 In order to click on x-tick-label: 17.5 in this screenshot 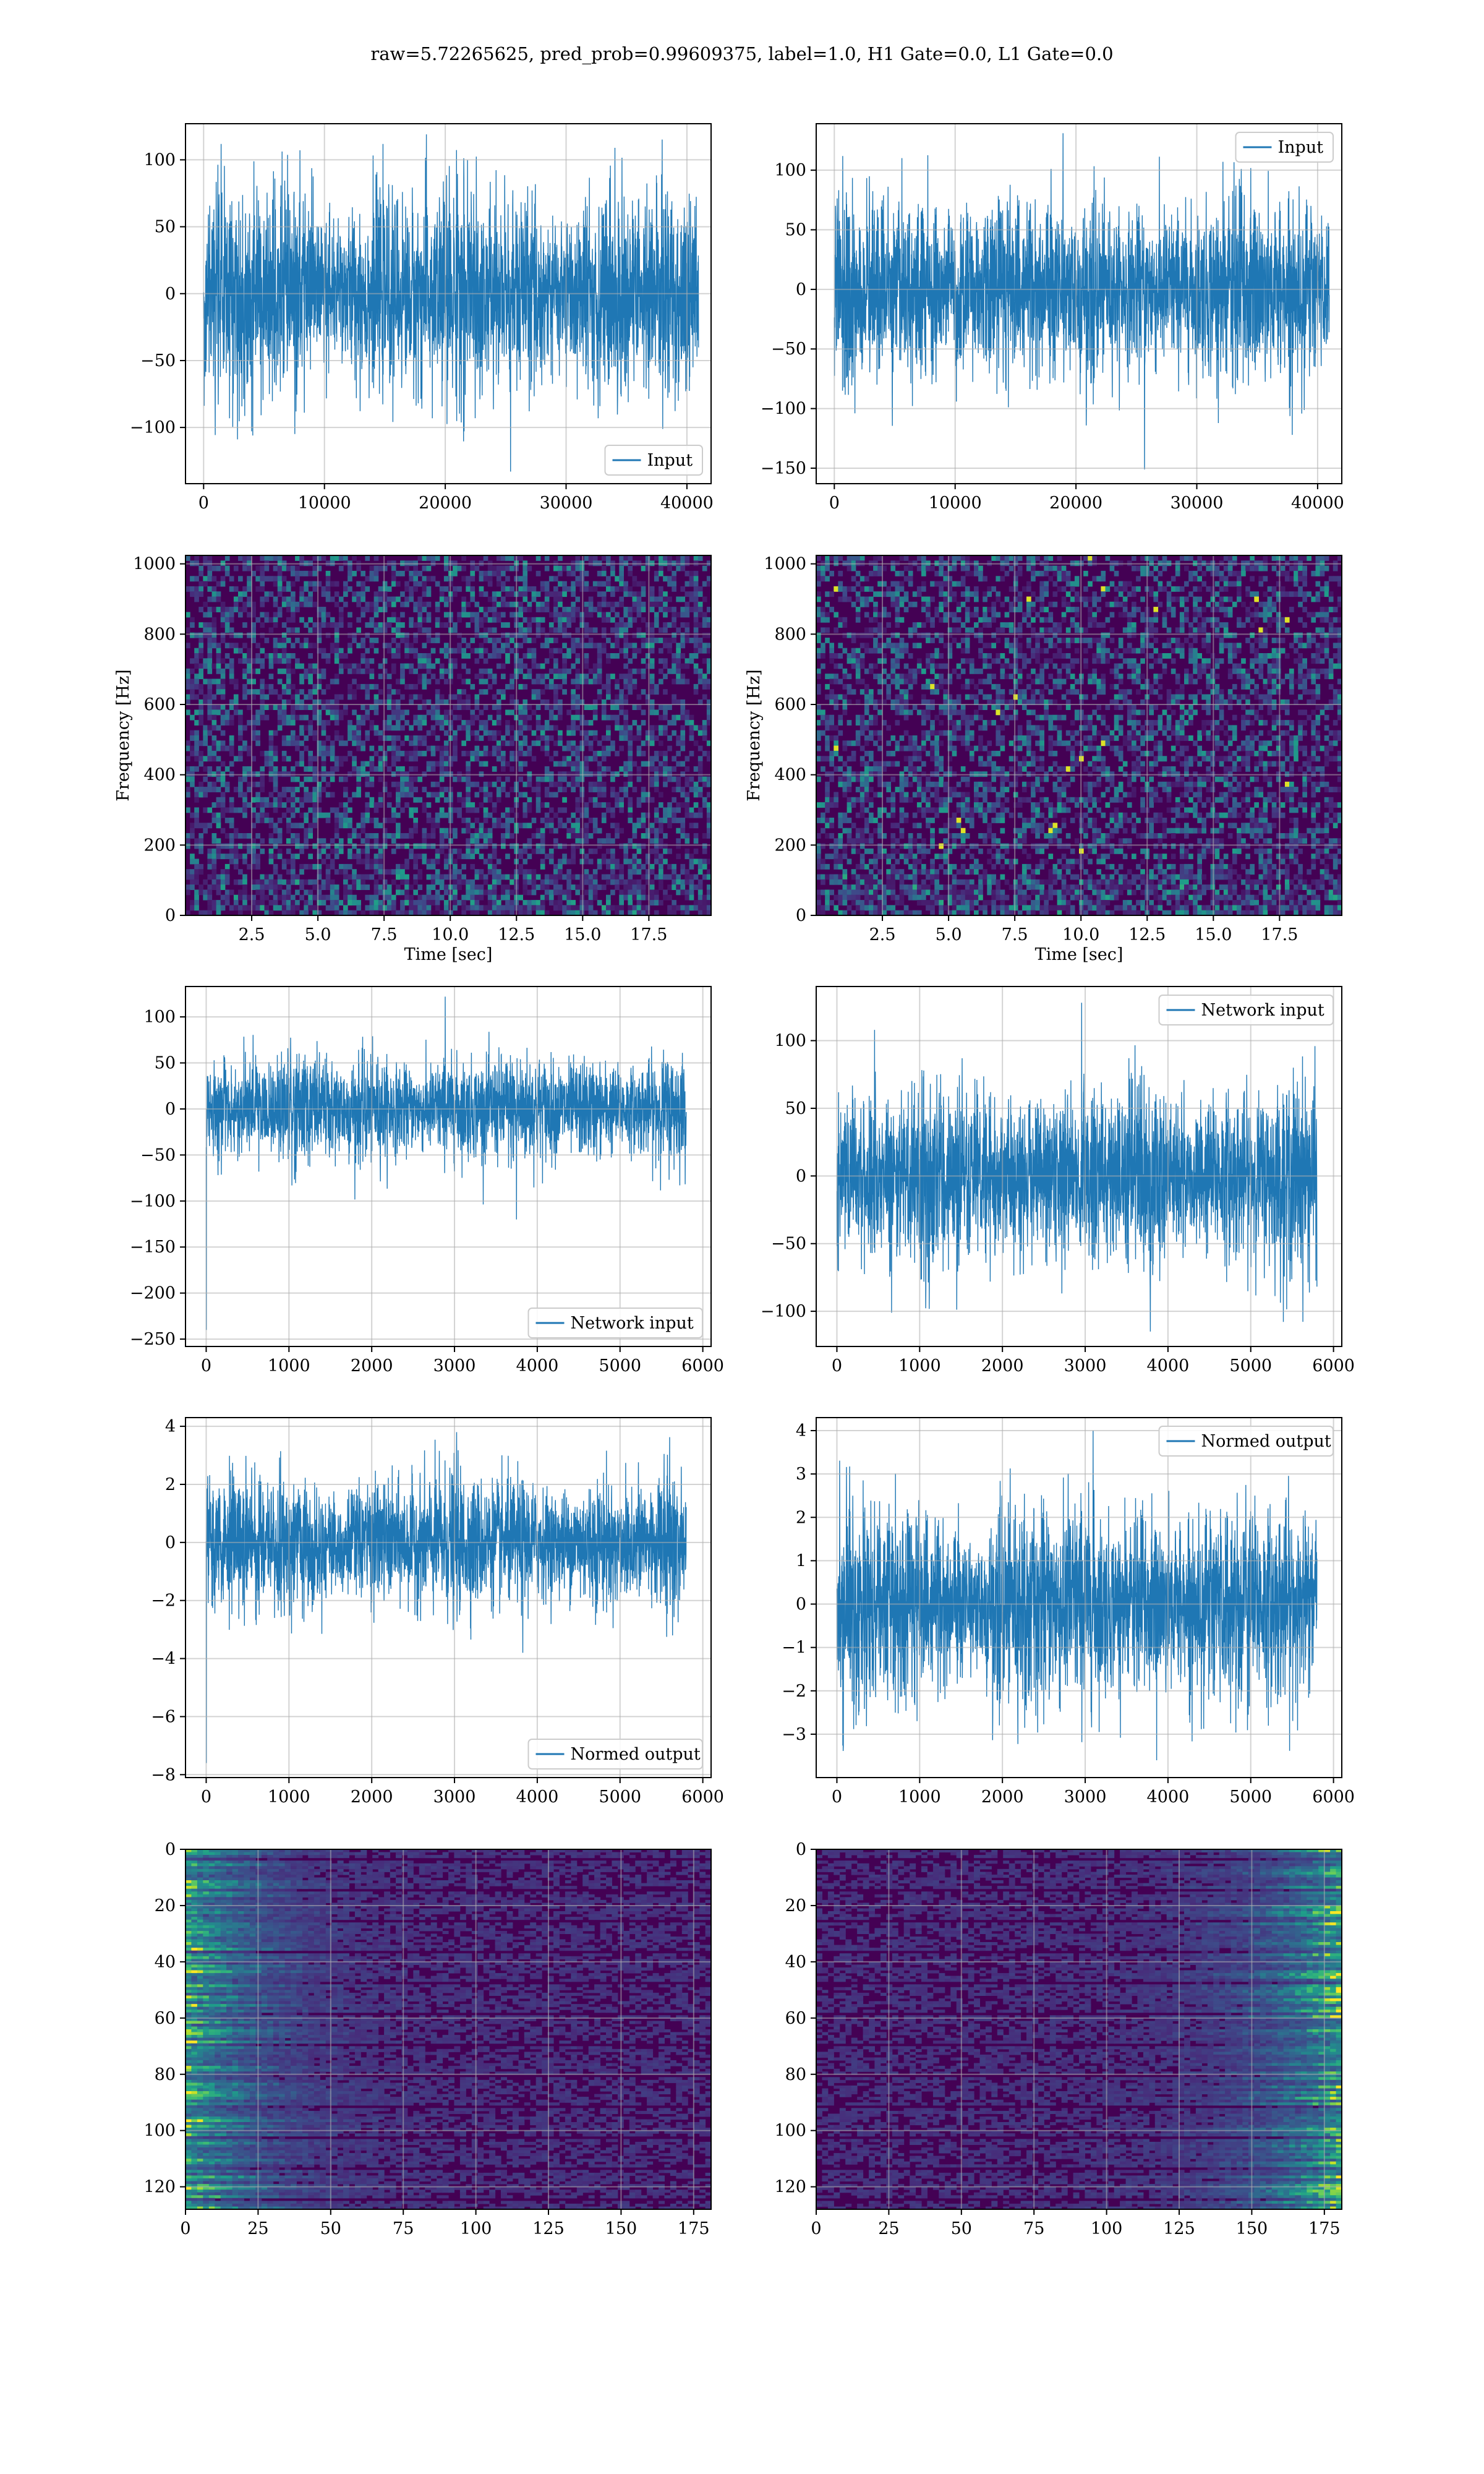, I will do `click(648, 934)`.